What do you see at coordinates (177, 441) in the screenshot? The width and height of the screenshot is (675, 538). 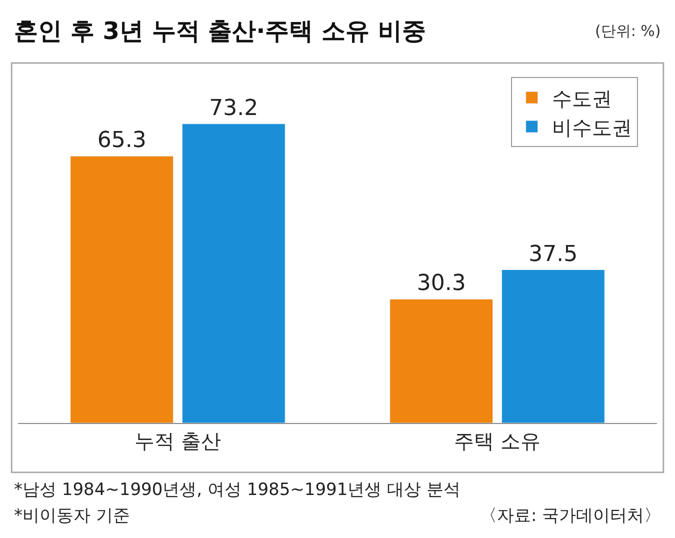 I see `x-tick-label: 누적 출산` at bounding box center [177, 441].